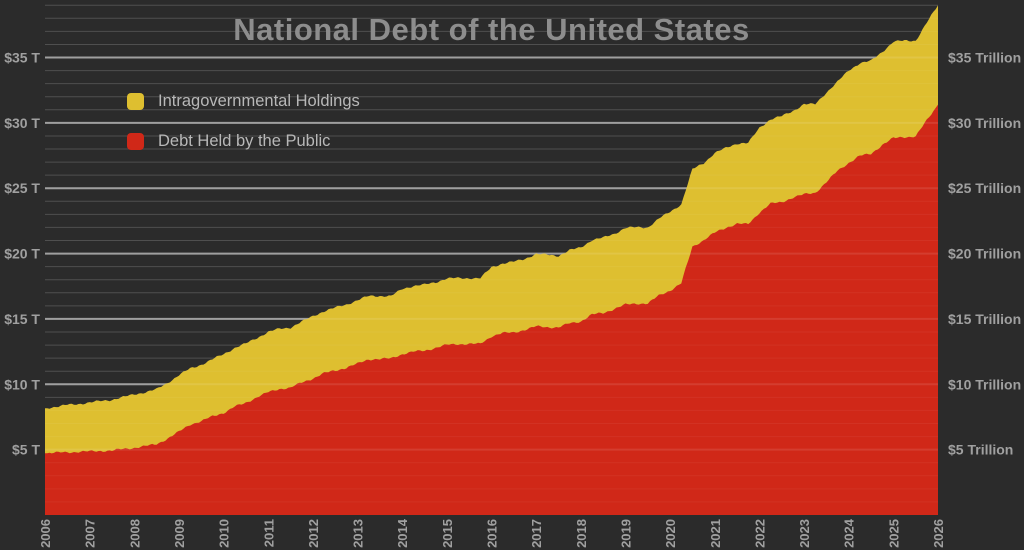 Image resolution: width=1024 pixels, height=550 pixels. I want to click on x-axis-tick-label: 2014, so click(402, 533).